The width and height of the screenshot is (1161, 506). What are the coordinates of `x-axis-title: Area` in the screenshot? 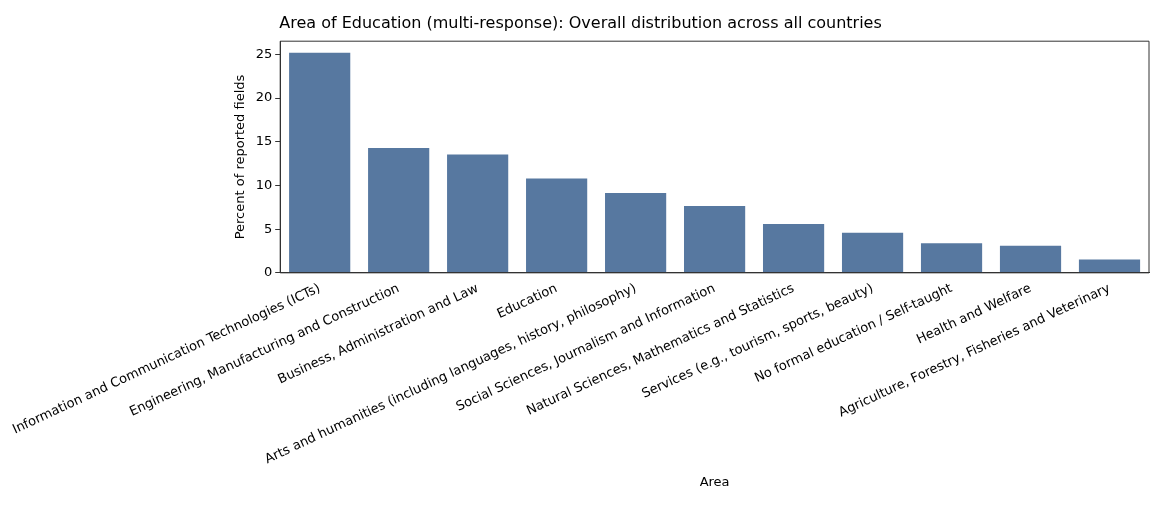 It's located at (714, 481).